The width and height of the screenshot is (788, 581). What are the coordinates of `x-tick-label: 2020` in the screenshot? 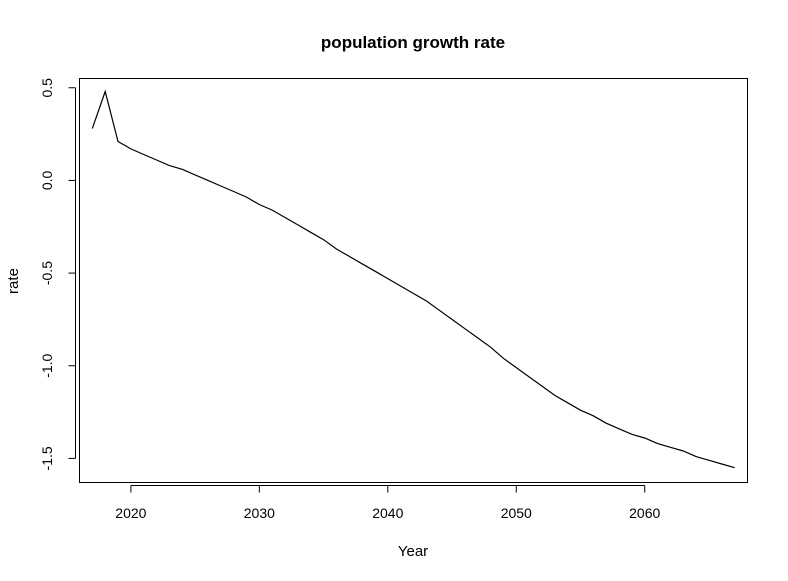 It's located at (130, 513).